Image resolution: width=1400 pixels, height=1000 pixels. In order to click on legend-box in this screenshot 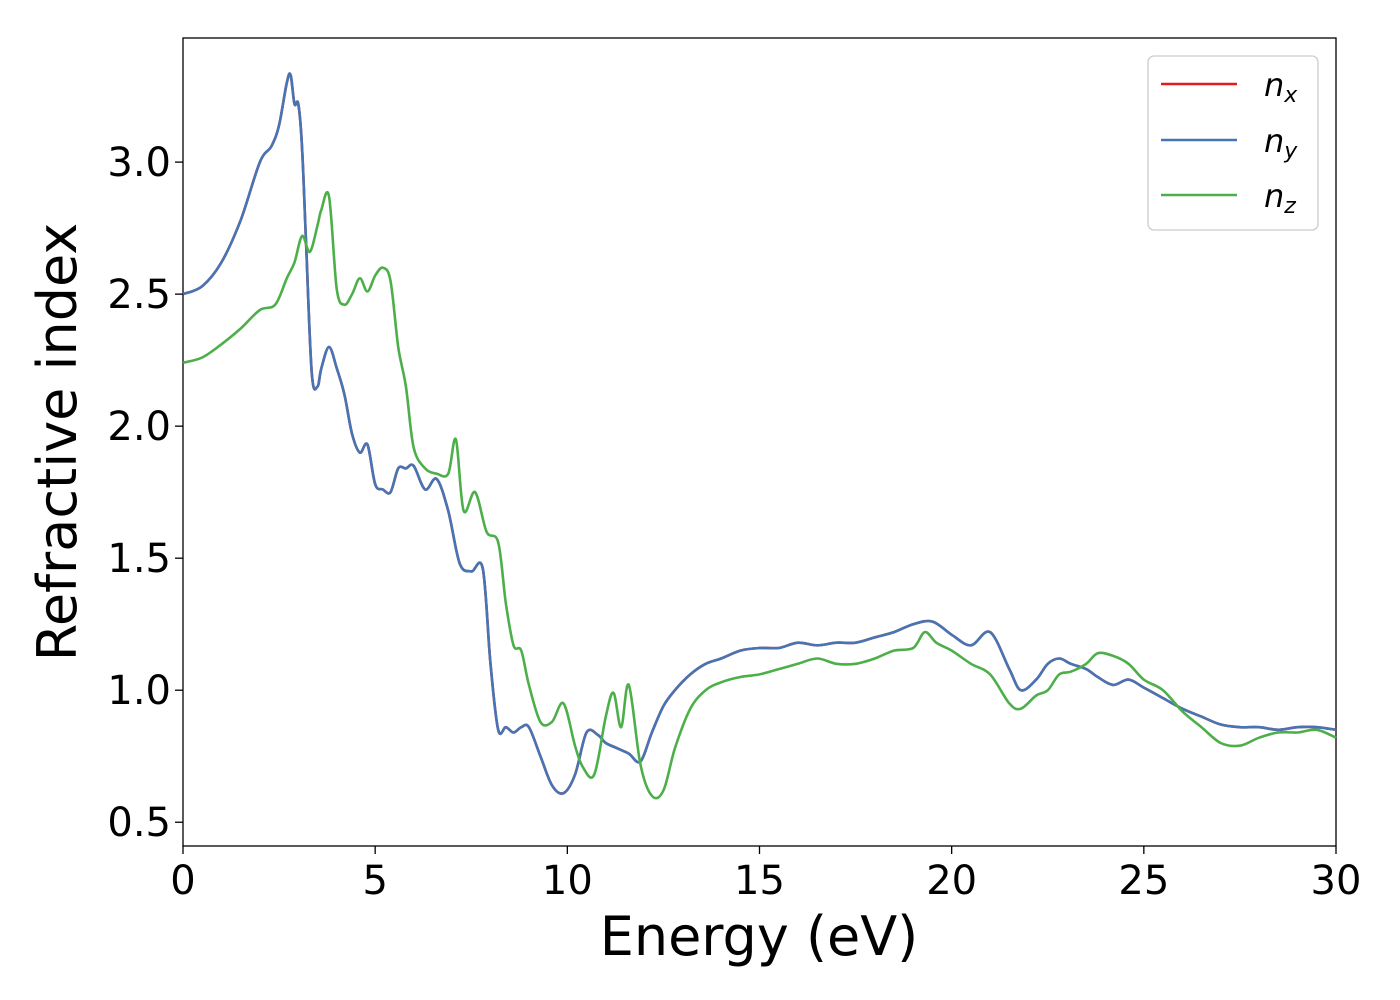, I will do `click(1233, 143)`.